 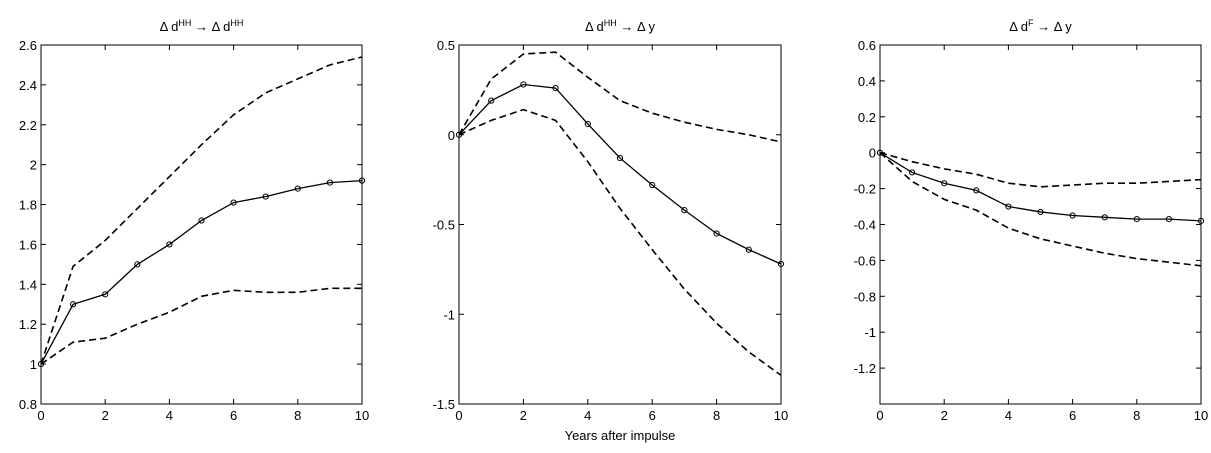 I want to click on y-tick-label: -0.8, so click(x=865, y=296).